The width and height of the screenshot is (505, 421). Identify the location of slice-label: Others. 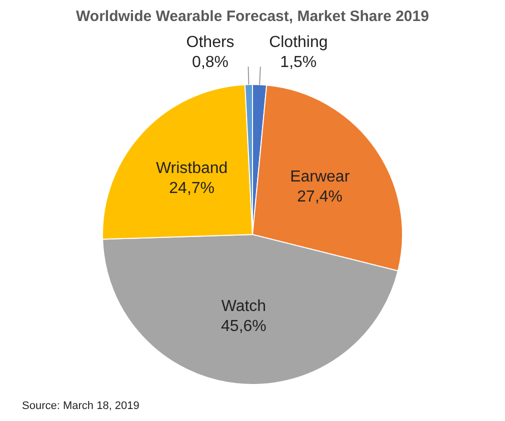
(210, 42).